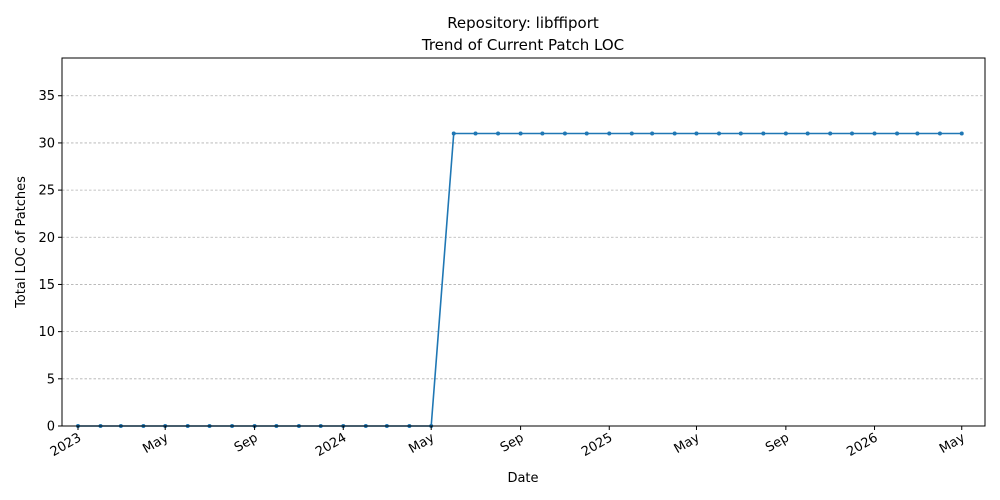  Describe the element at coordinates (46, 285) in the screenshot. I see `y-tick-label: 15` at that location.